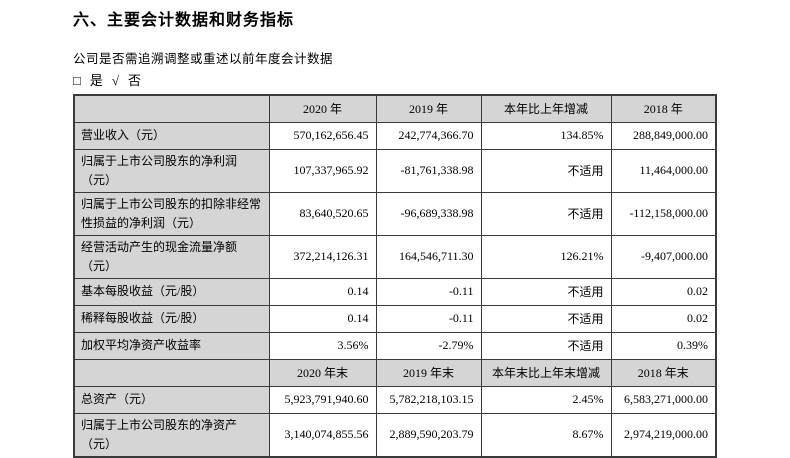  I want to click on value-cell: 6,583,271,000.00, so click(663, 399).